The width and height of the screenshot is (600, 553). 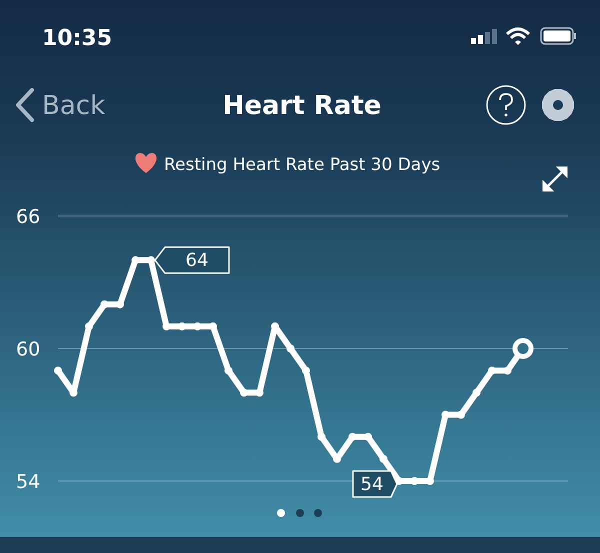 I want to click on y-tick-label: 66, so click(x=28, y=217).